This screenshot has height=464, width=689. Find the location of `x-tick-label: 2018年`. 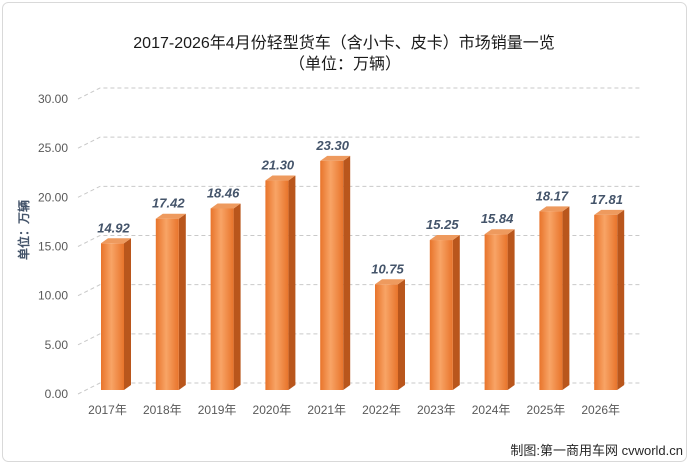

x-tick-label: 2018年 is located at coordinates (162, 410).